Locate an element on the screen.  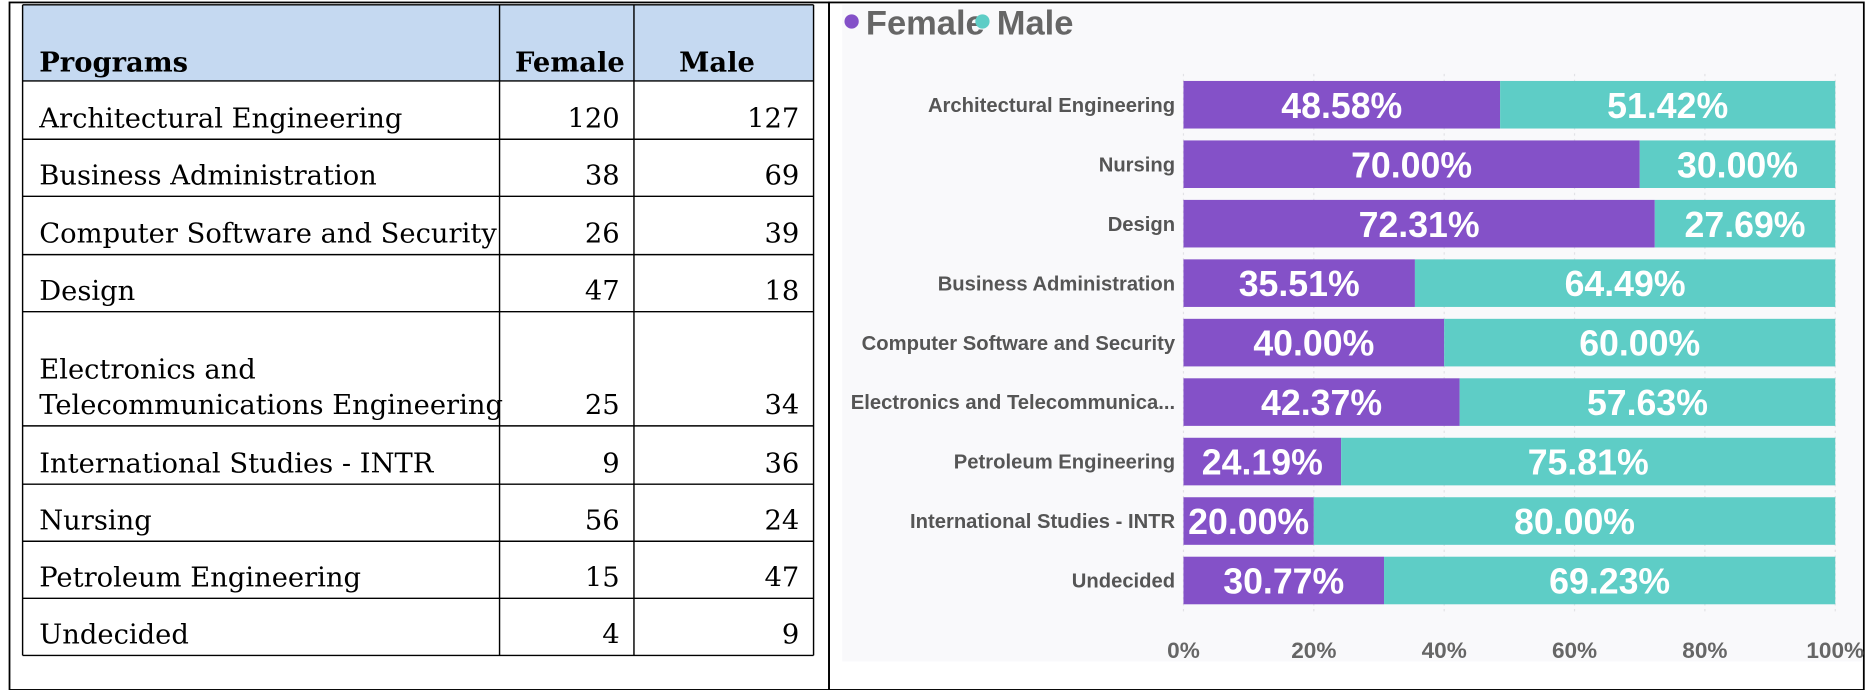
program-cell: Computer Software and Security is located at coordinates (268, 234).